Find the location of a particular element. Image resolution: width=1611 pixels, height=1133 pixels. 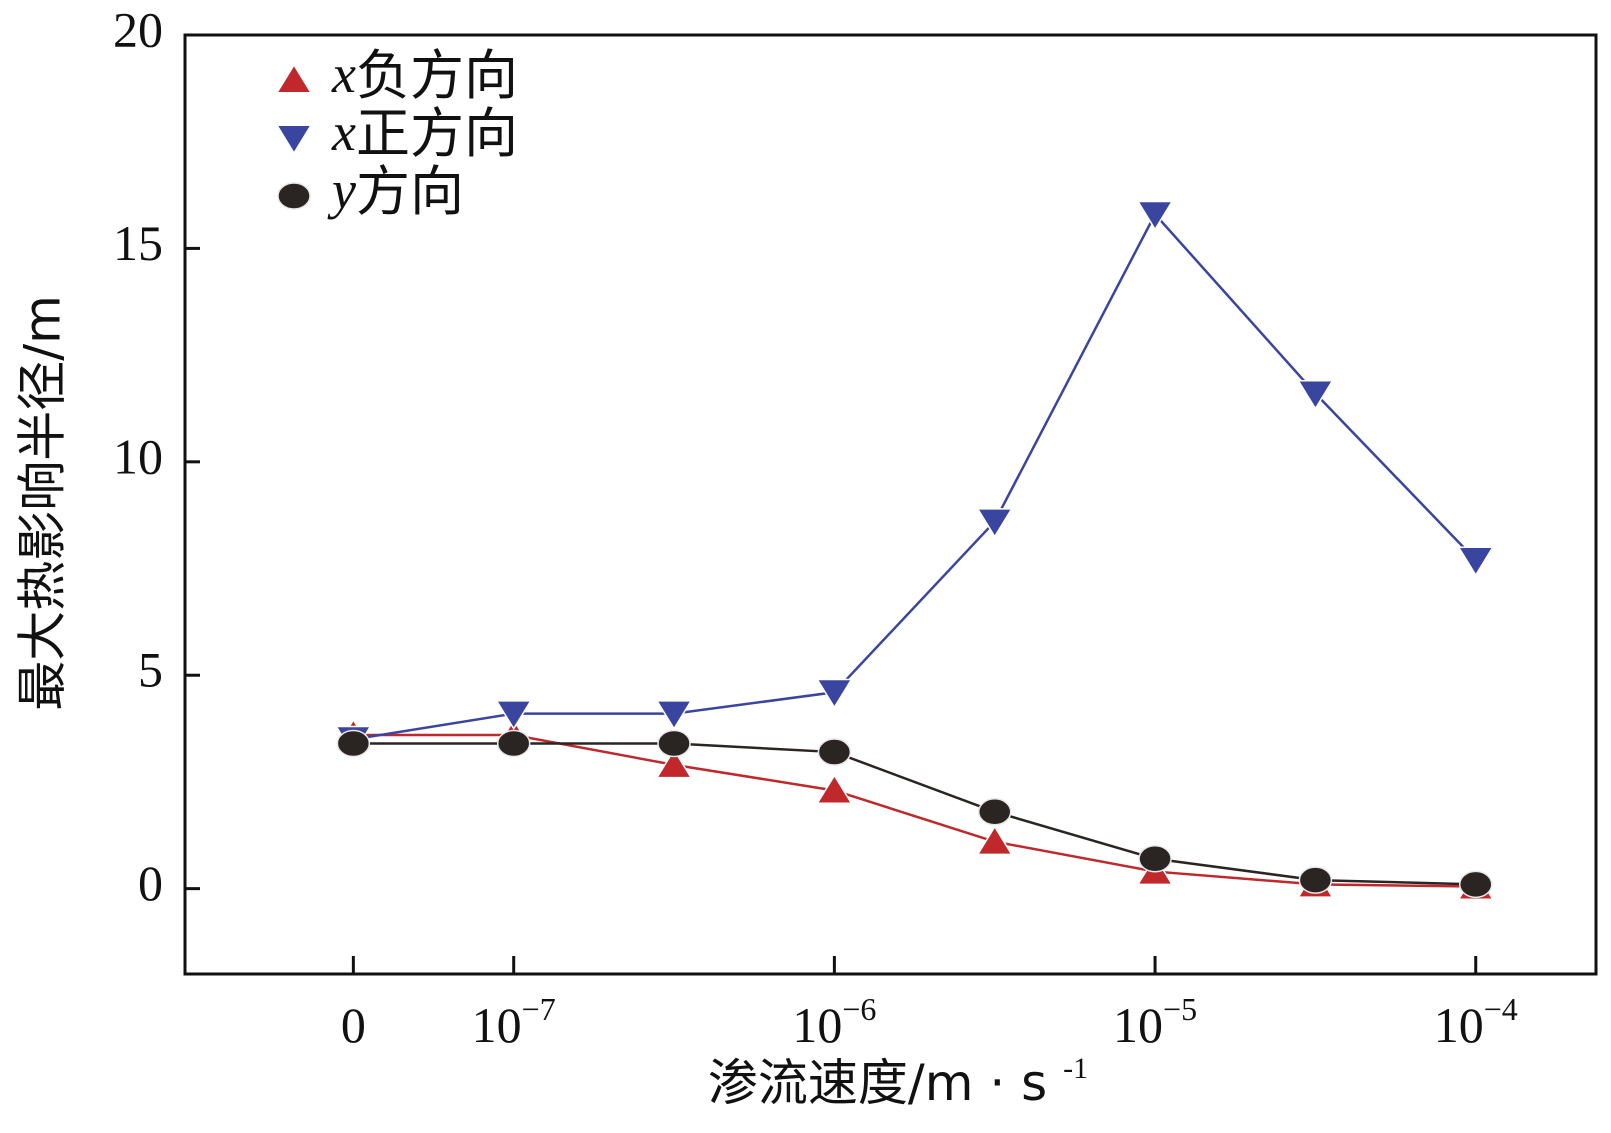

x-tick-label-base: 0 is located at coordinates (353, 1025).